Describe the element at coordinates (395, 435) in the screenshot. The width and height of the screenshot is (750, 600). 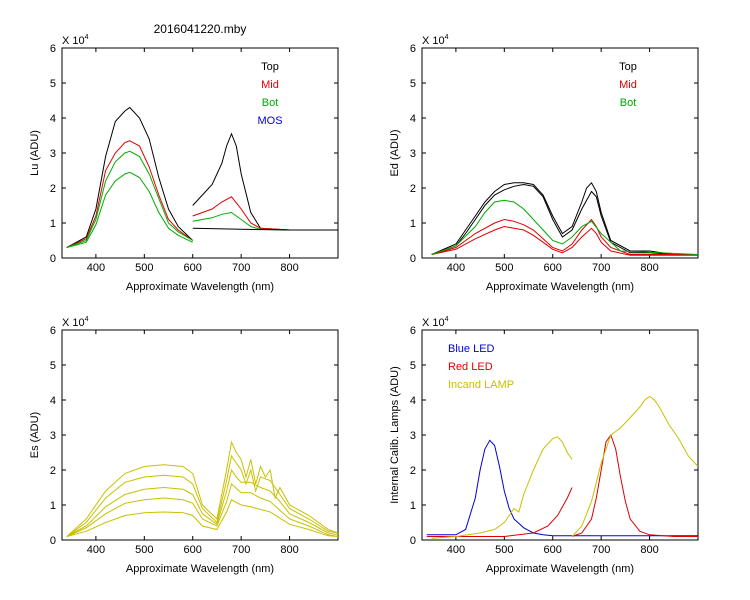
I see `y-axis-label: Internal Calib. Lamps (ADU)` at that location.